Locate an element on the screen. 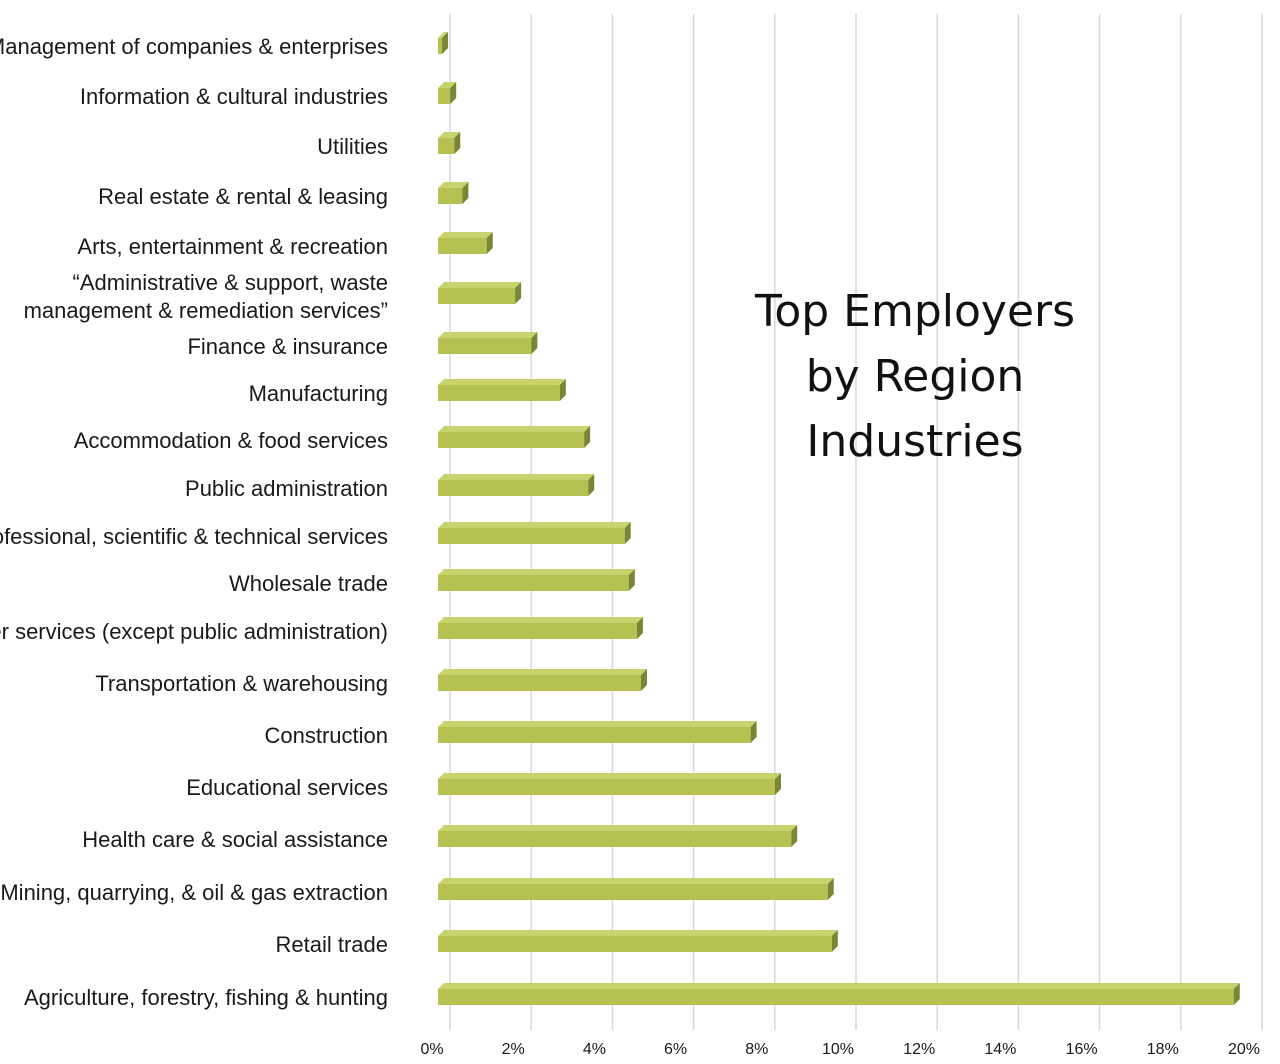  tick-label-5: 10% is located at coordinates (838, 1049).